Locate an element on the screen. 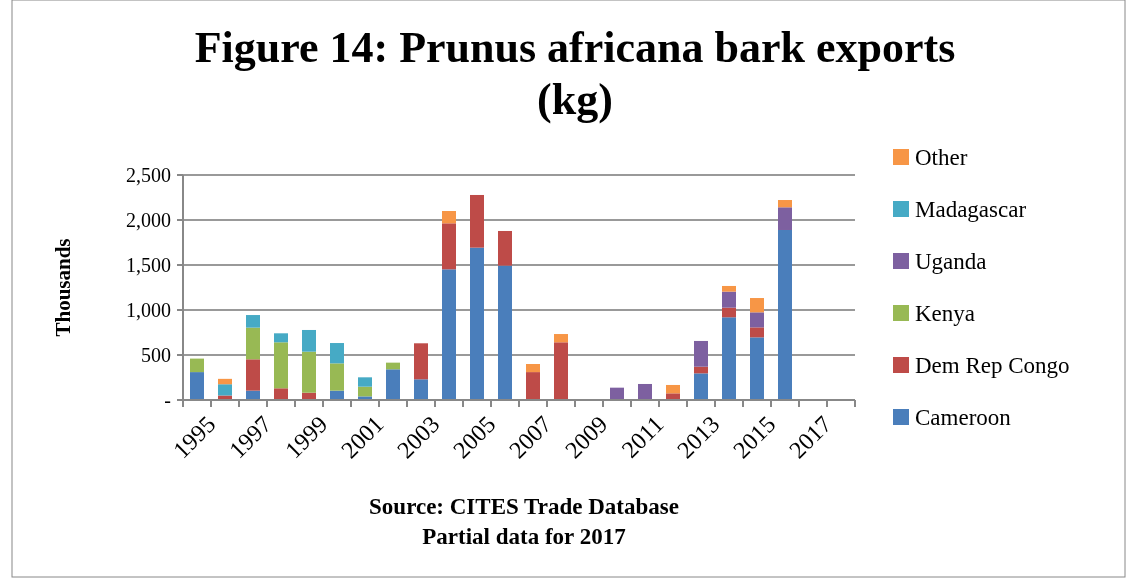 The image size is (1126, 578). y-tick-label: 1,000 is located at coordinates (148, 310).